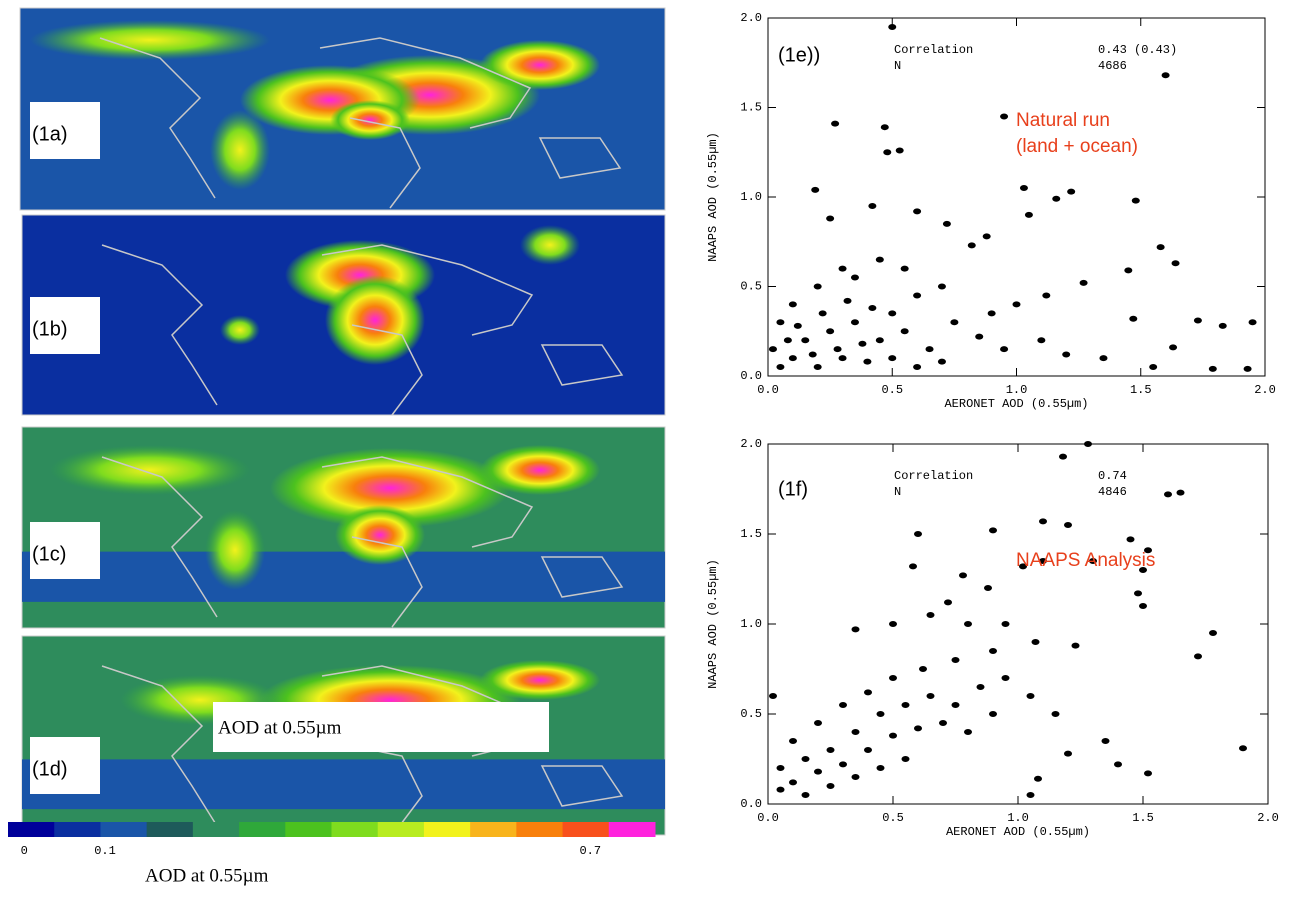 The image size is (1291, 913). I want to click on x-tick-label: 0.5, so click(892, 390).